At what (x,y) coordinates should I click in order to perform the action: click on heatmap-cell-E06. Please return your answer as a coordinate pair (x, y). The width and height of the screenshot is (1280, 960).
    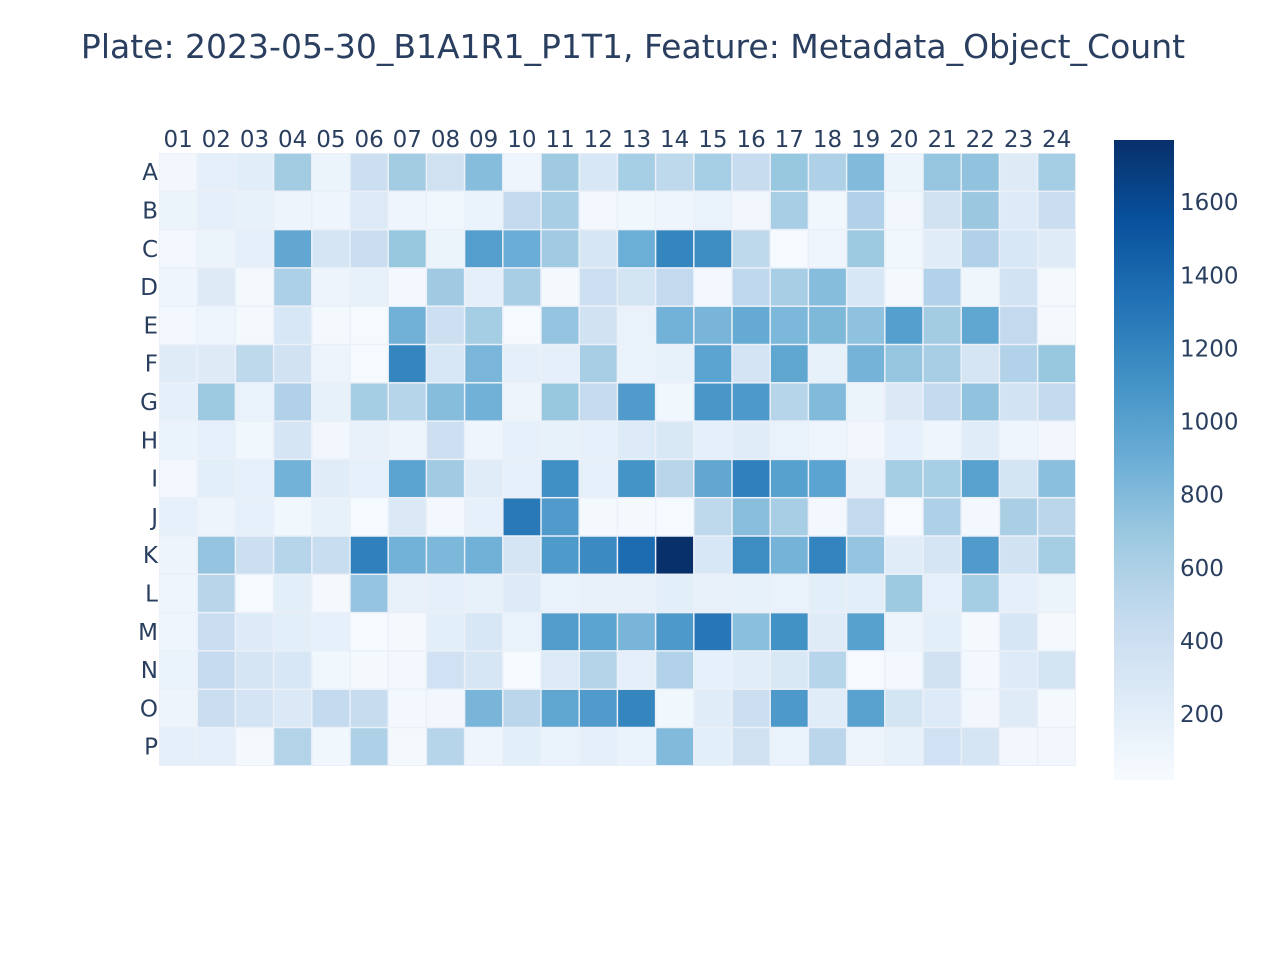
    Looking at the image, I should click on (369, 325).